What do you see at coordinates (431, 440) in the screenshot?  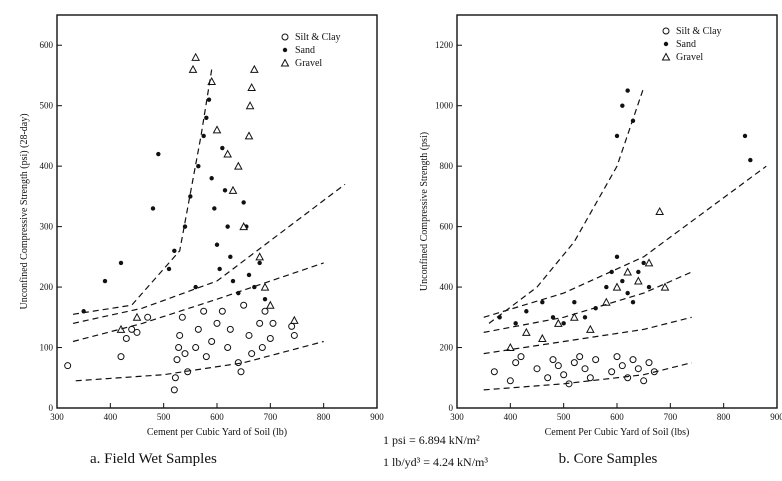 I see `conversion-psi: 1 psi = 6.894 kN/m²` at bounding box center [431, 440].